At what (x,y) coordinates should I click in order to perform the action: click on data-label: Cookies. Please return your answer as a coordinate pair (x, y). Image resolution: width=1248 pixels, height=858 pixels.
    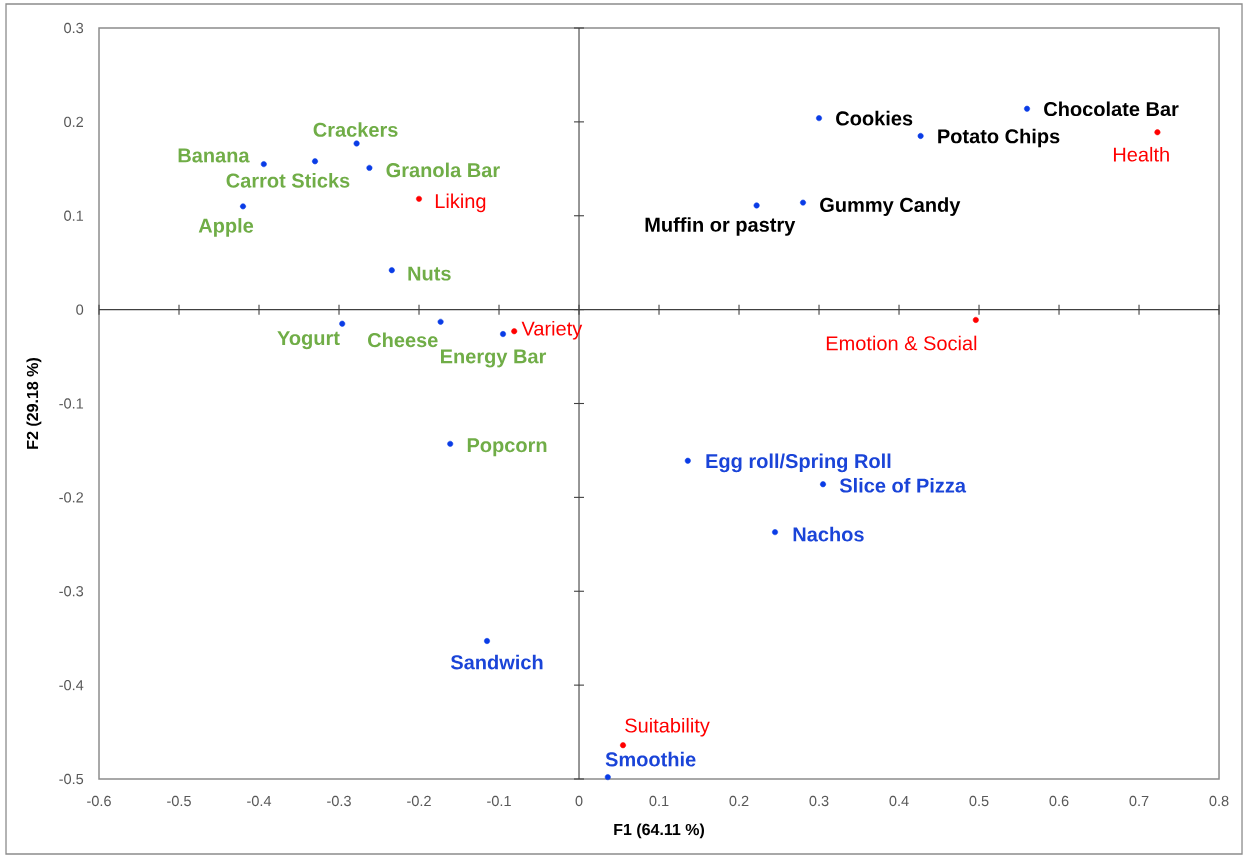
    Looking at the image, I should click on (874, 118).